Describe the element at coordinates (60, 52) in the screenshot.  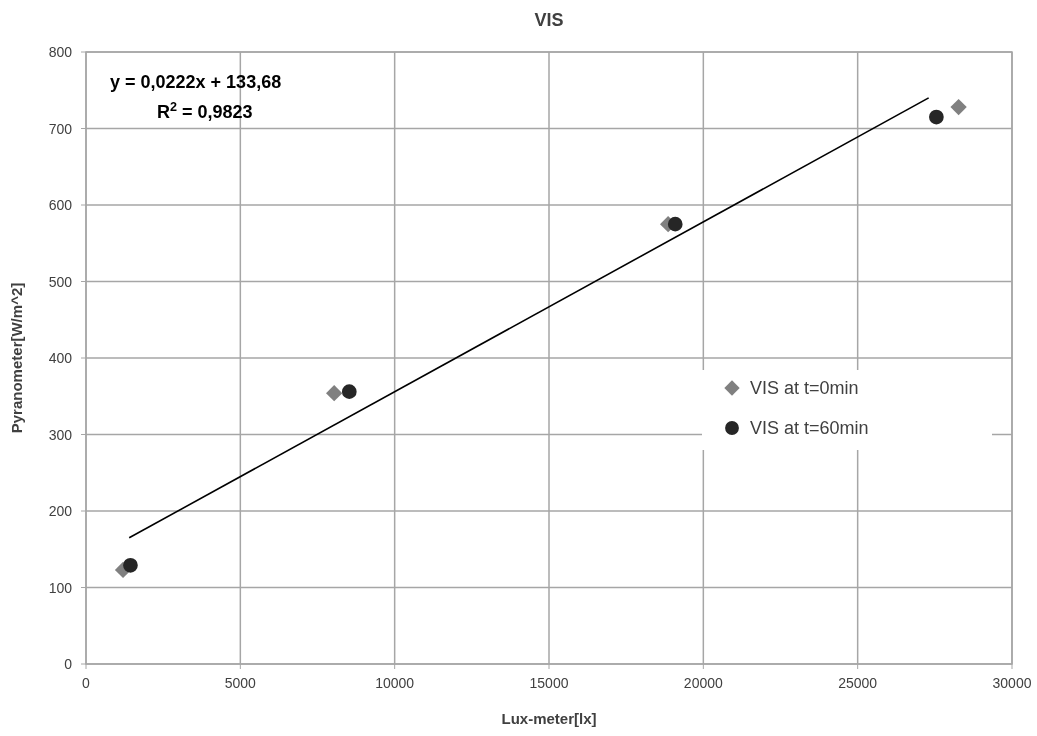
I see `y-tick-label: 800` at that location.